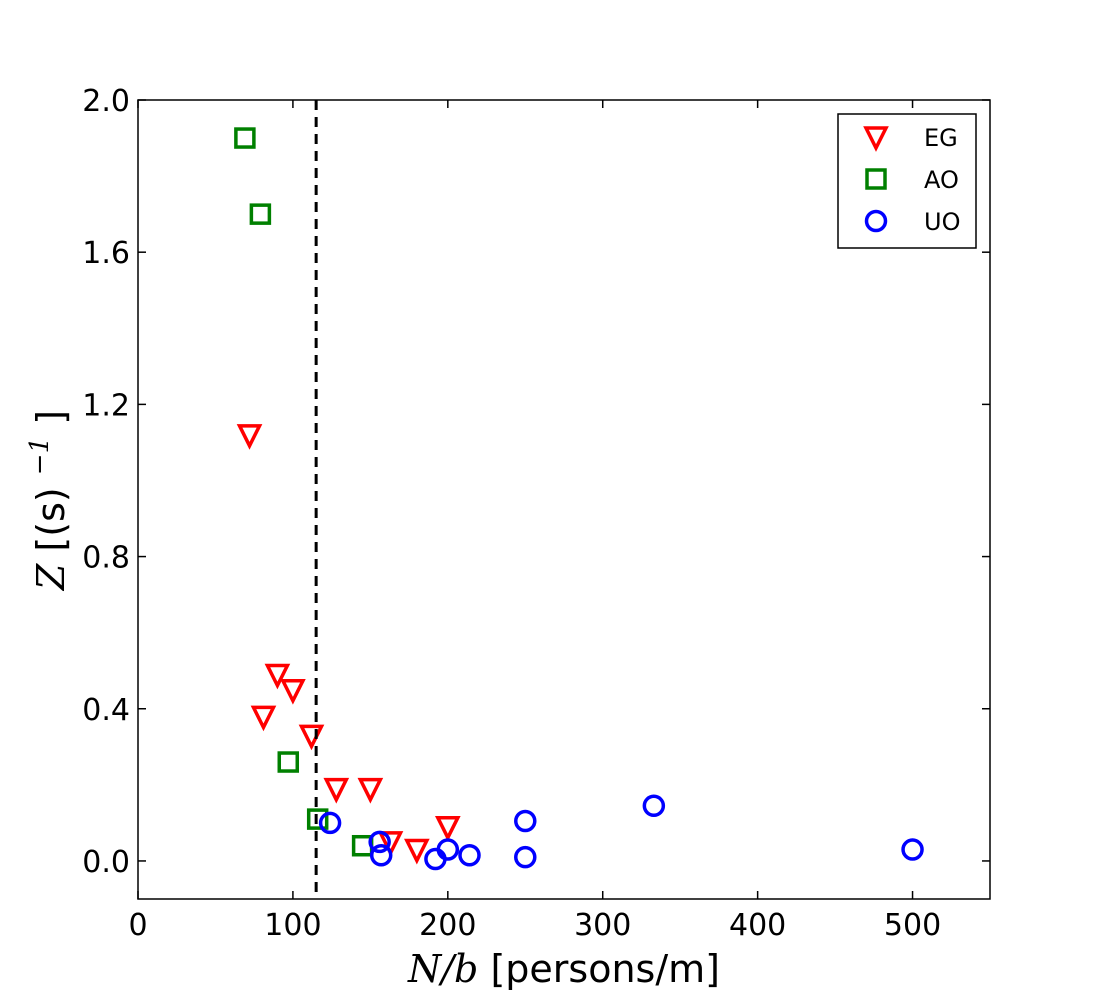 The image size is (1100, 1000). I want to click on x-axis-title: N/b [persons/m], so click(563, 969).